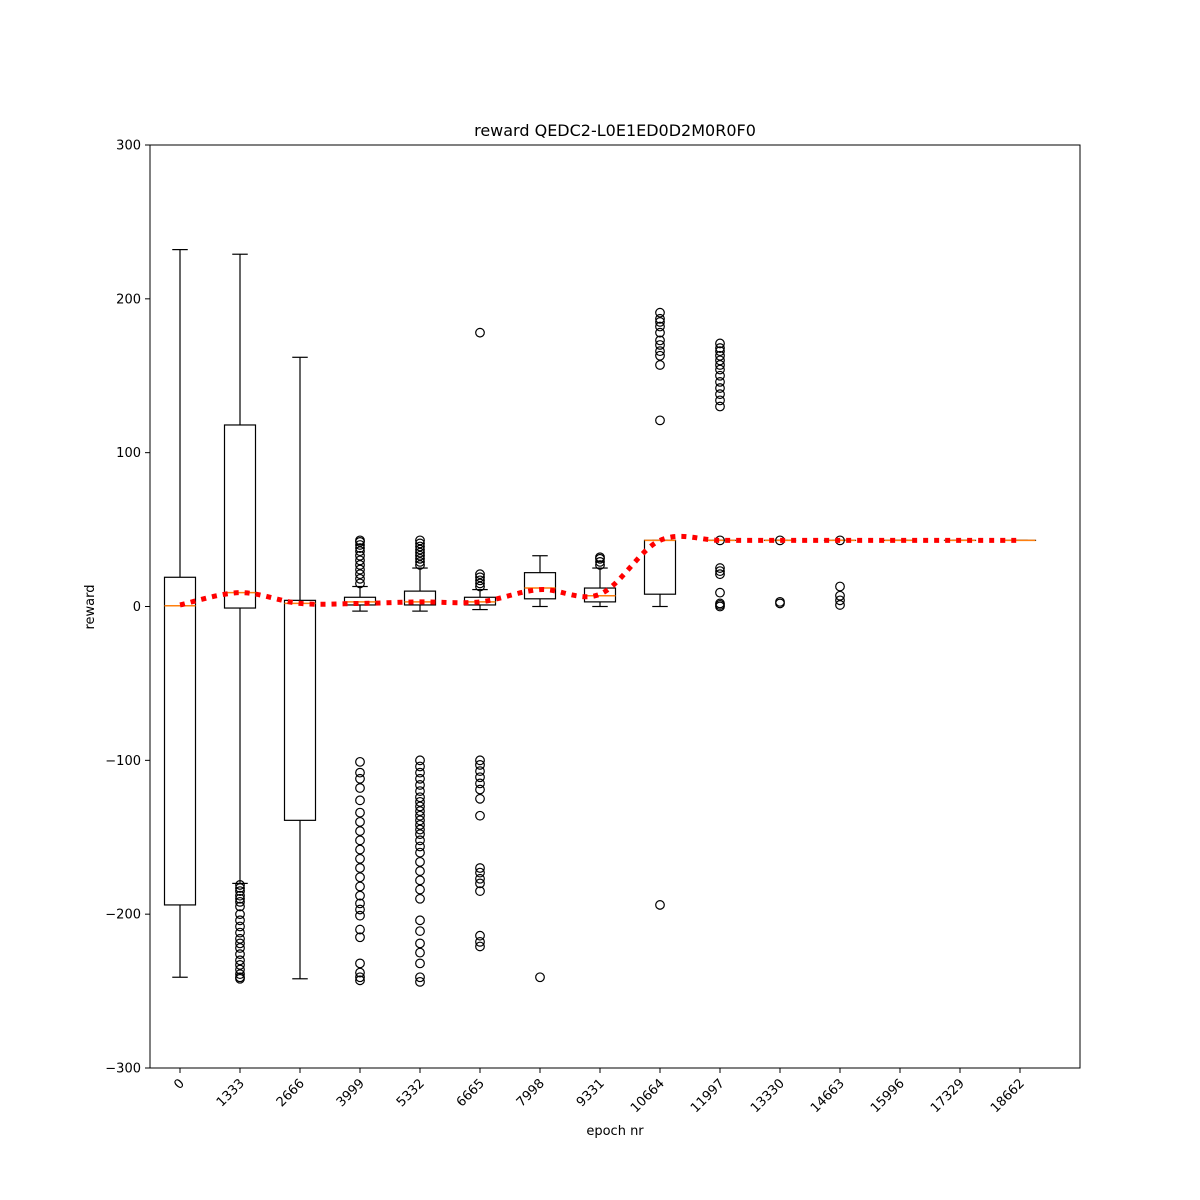  I want to click on x-tick-label: 13330, so click(768, 1096).